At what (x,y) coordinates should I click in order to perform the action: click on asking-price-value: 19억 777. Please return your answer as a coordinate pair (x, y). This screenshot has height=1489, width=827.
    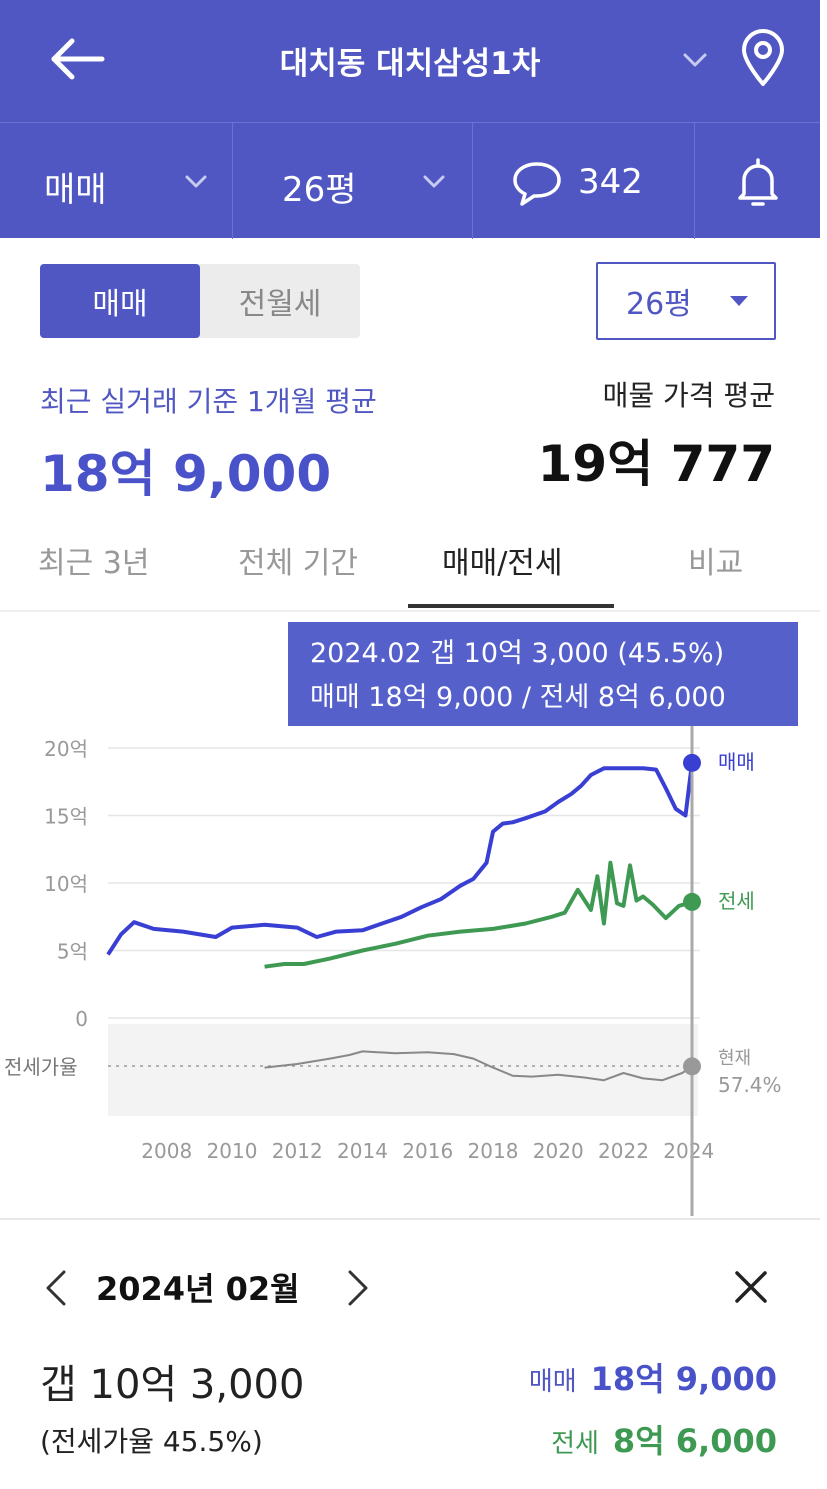
    Looking at the image, I should click on (656, 464).